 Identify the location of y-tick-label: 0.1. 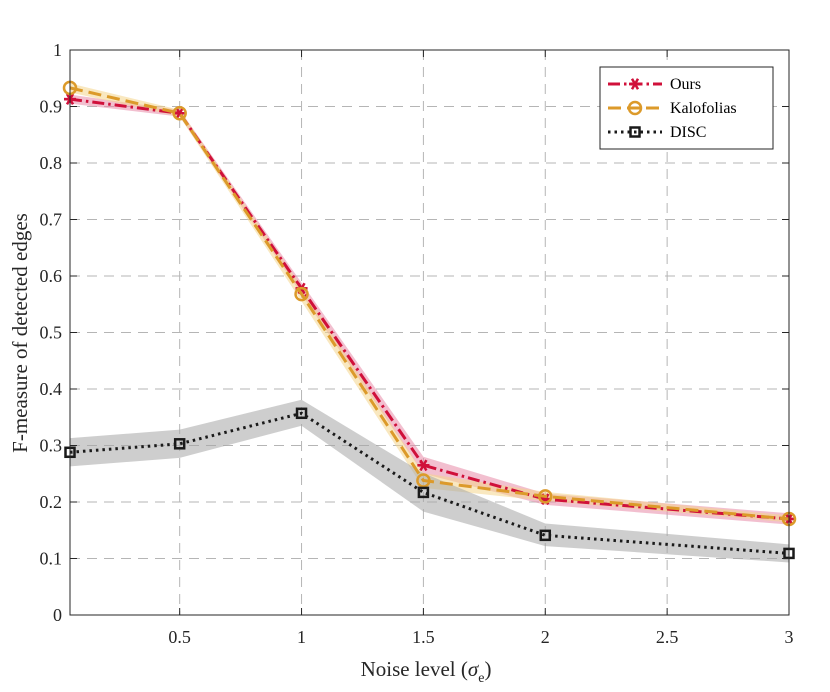
(51, 559).